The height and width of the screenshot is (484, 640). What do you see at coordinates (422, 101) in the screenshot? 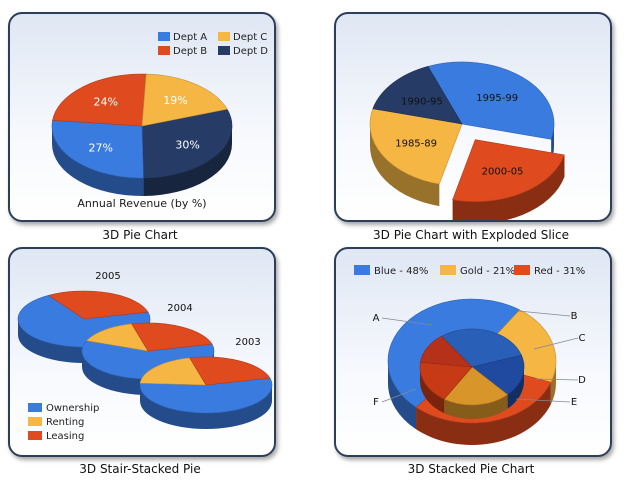
I see `pie2-data-label-3: 1990-95` at bounding box center [422, 101].